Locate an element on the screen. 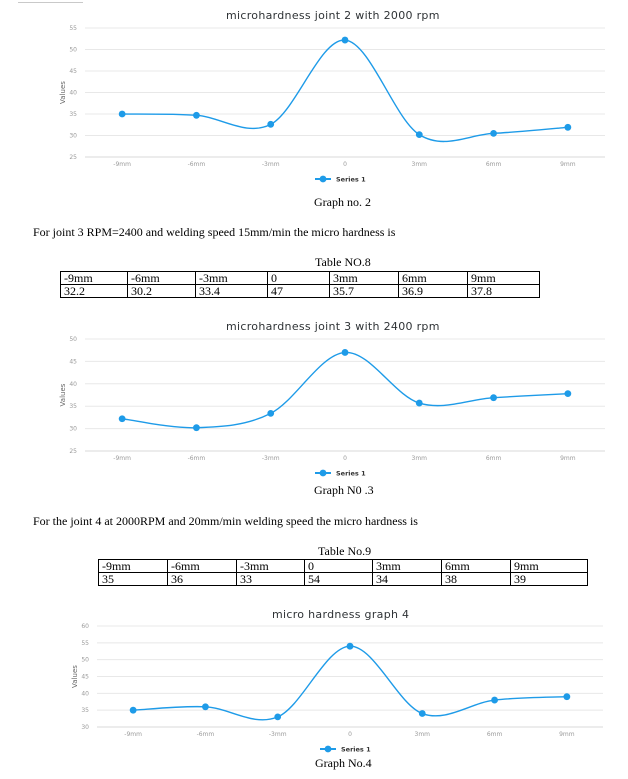 The width and height of the screenshot is (628, 779). table-cell: 35.7 is located at coordinates (364, 291).